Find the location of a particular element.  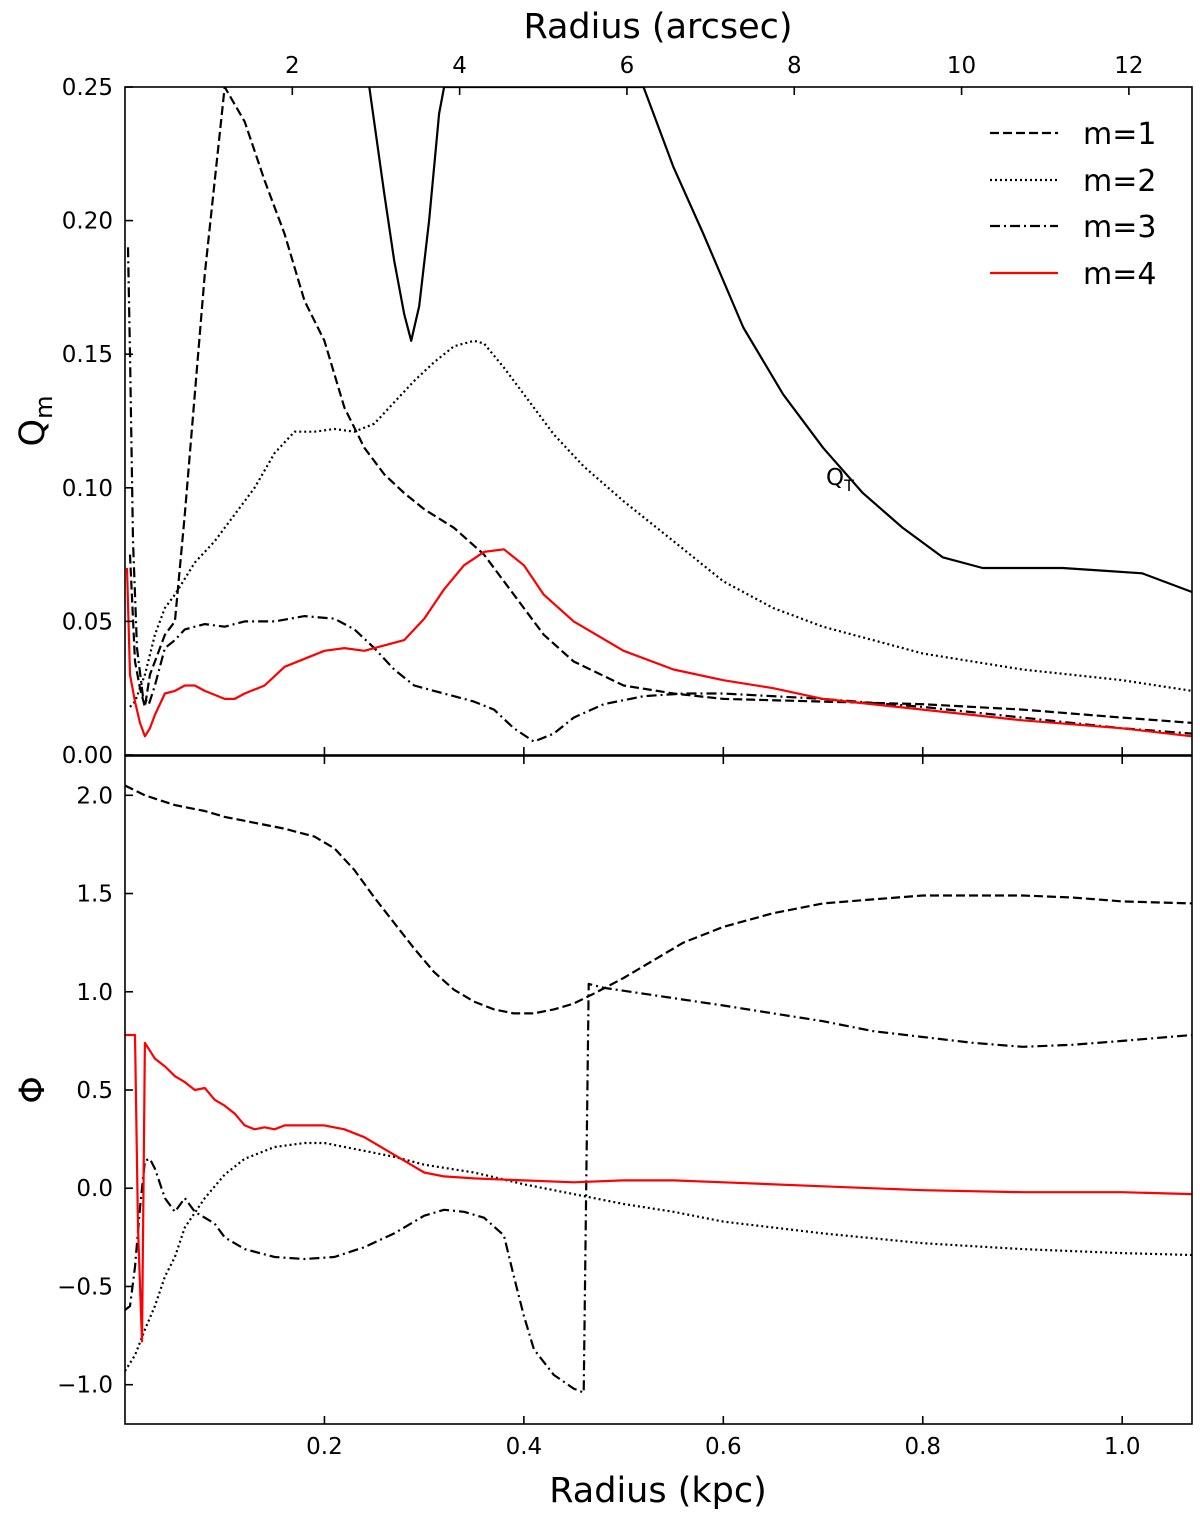

legend-label-m2: m=2 is located at coordinates (1119, 181).